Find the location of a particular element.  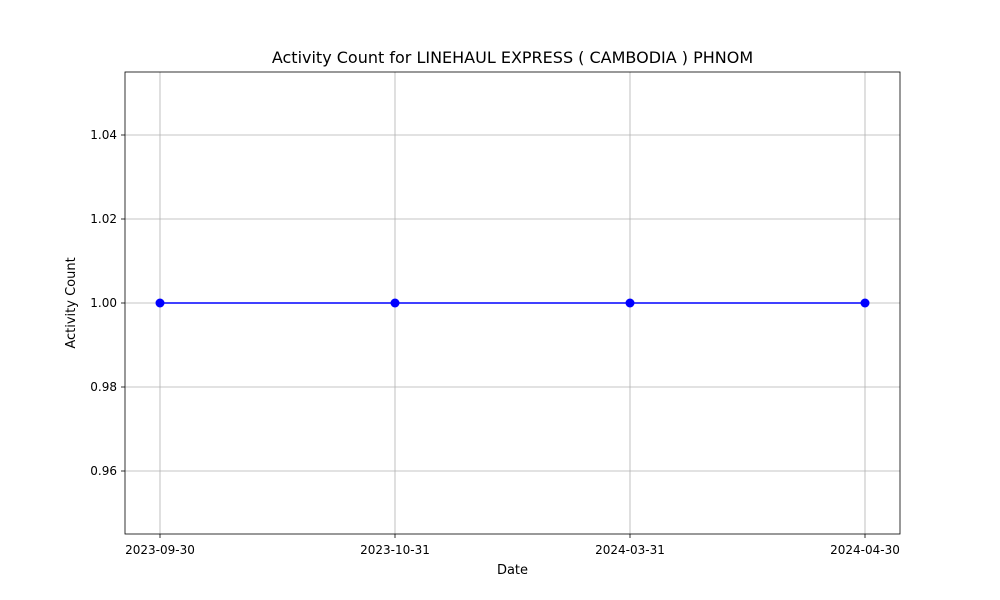

y-tick-label: 0.96 is located at coordinates (103, 471).